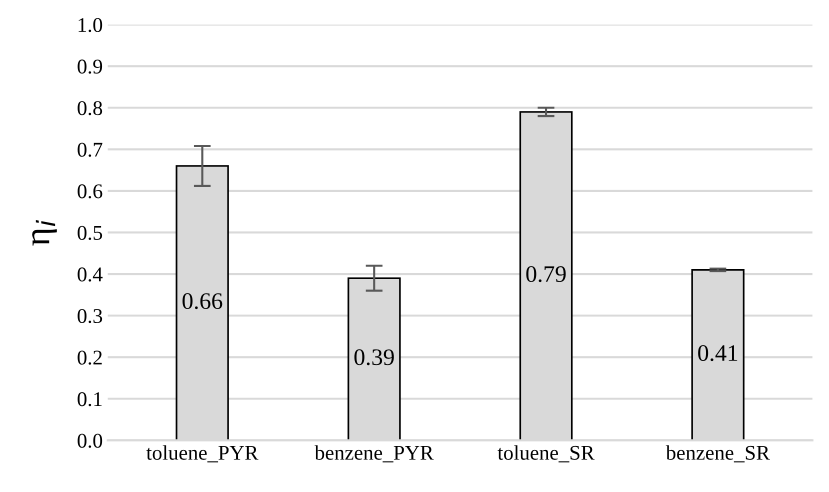 Image resolution: width=829 pixels, height=492 pixels. I want to click on y-tick-label: 0.7, so click(90, 149).